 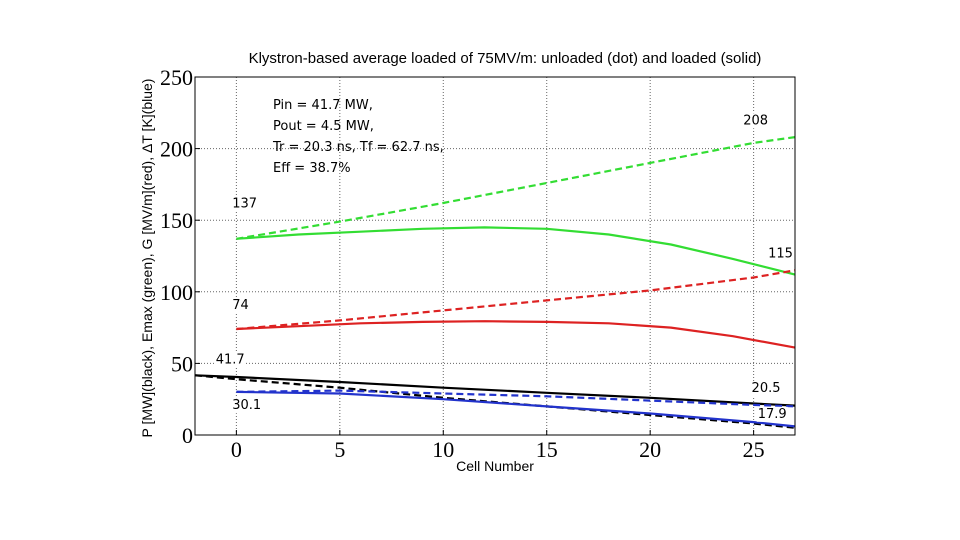 I want to click on series-line-p-loaded, so click(x=495, y=390).